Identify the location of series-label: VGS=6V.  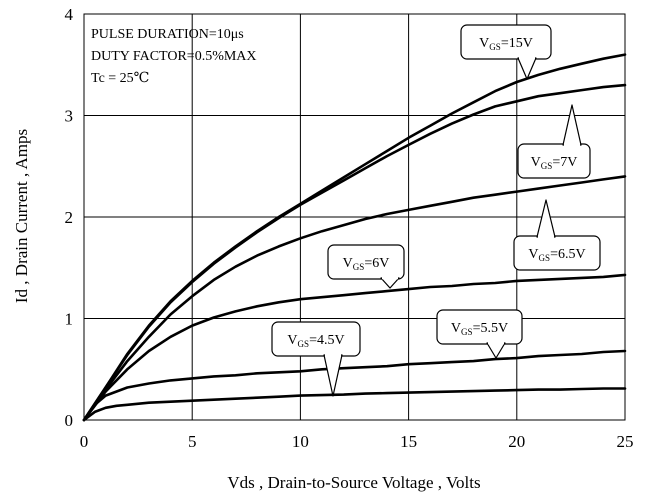
(366, 264).